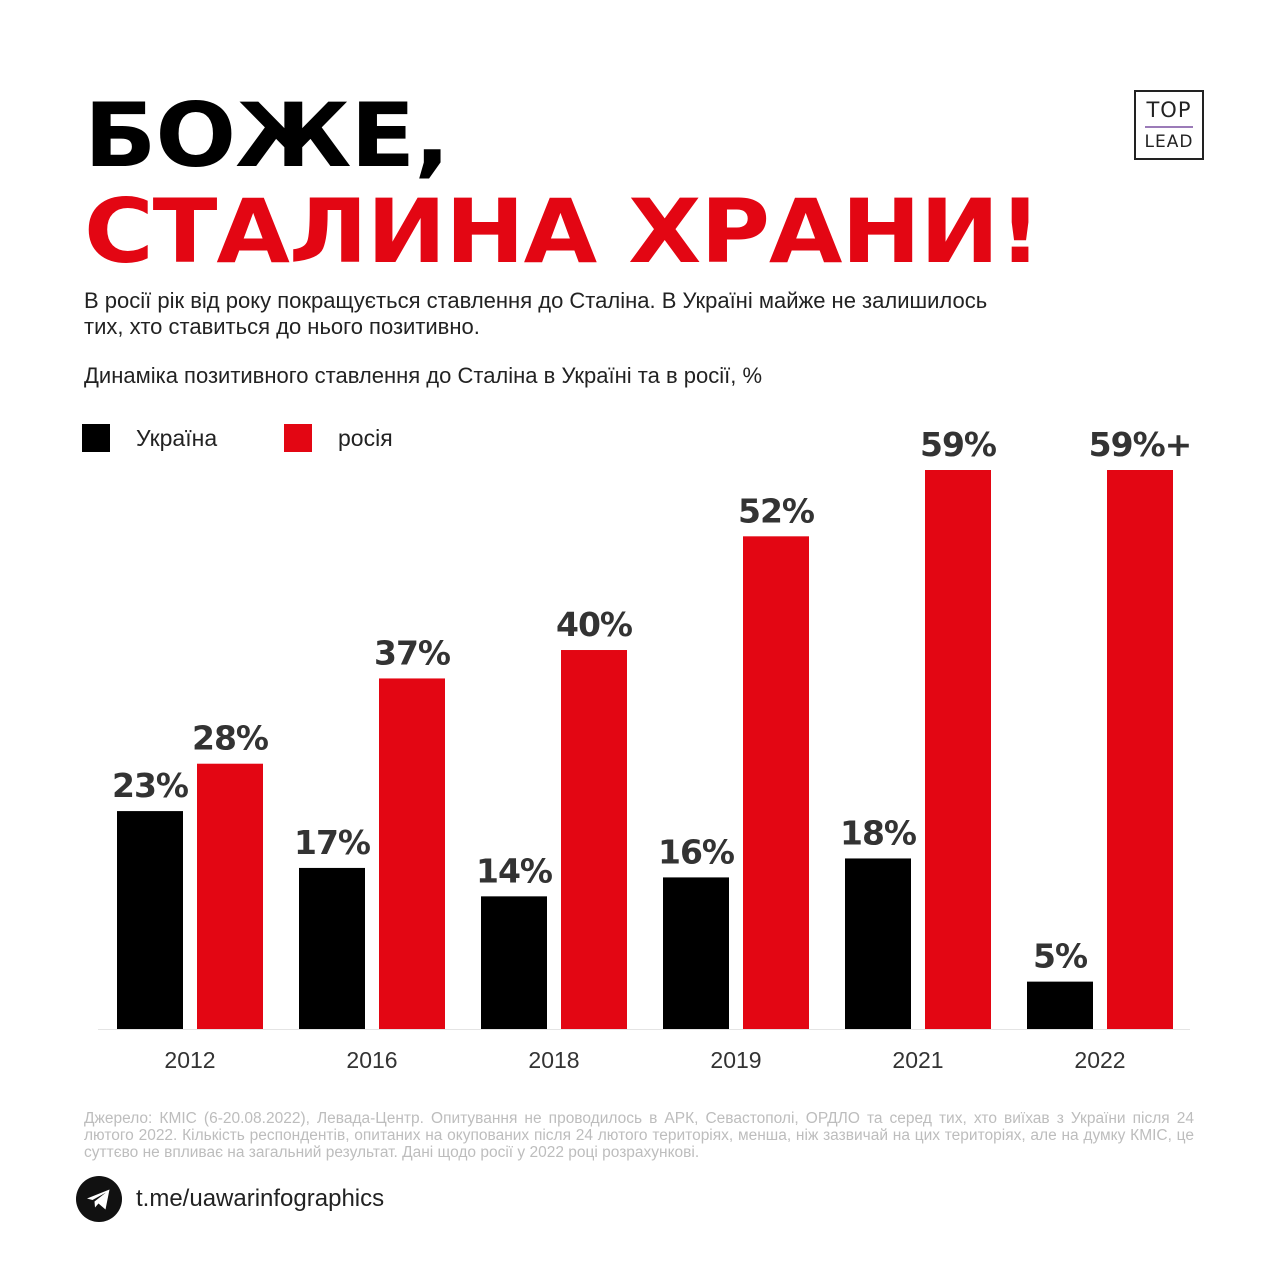 The image size is (1280, 1280). What do you see at coordinates (150, 920) in the screenshot?
I see `bar-ukraine-2012` at bounding box center [150, 920].